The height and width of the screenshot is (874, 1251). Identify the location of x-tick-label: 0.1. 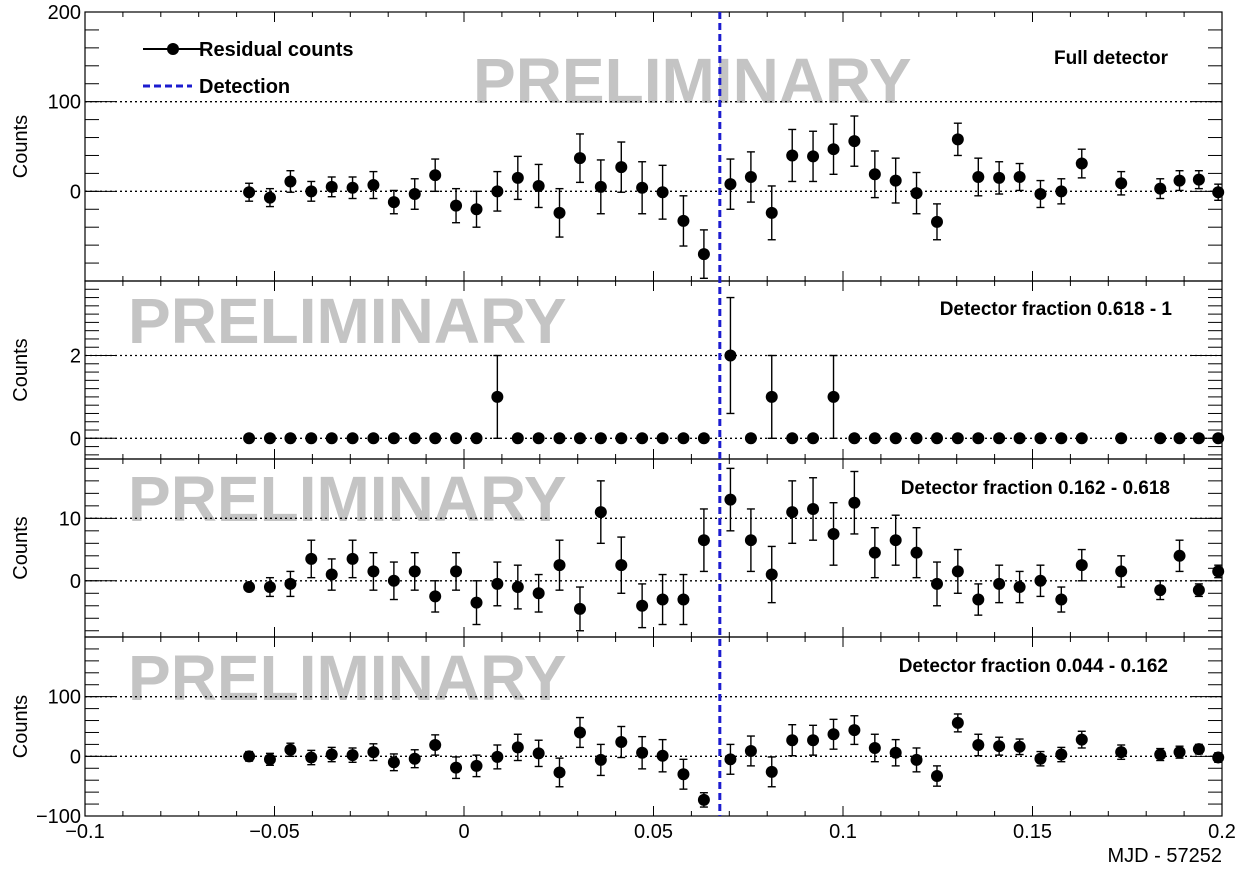
(843, 832).